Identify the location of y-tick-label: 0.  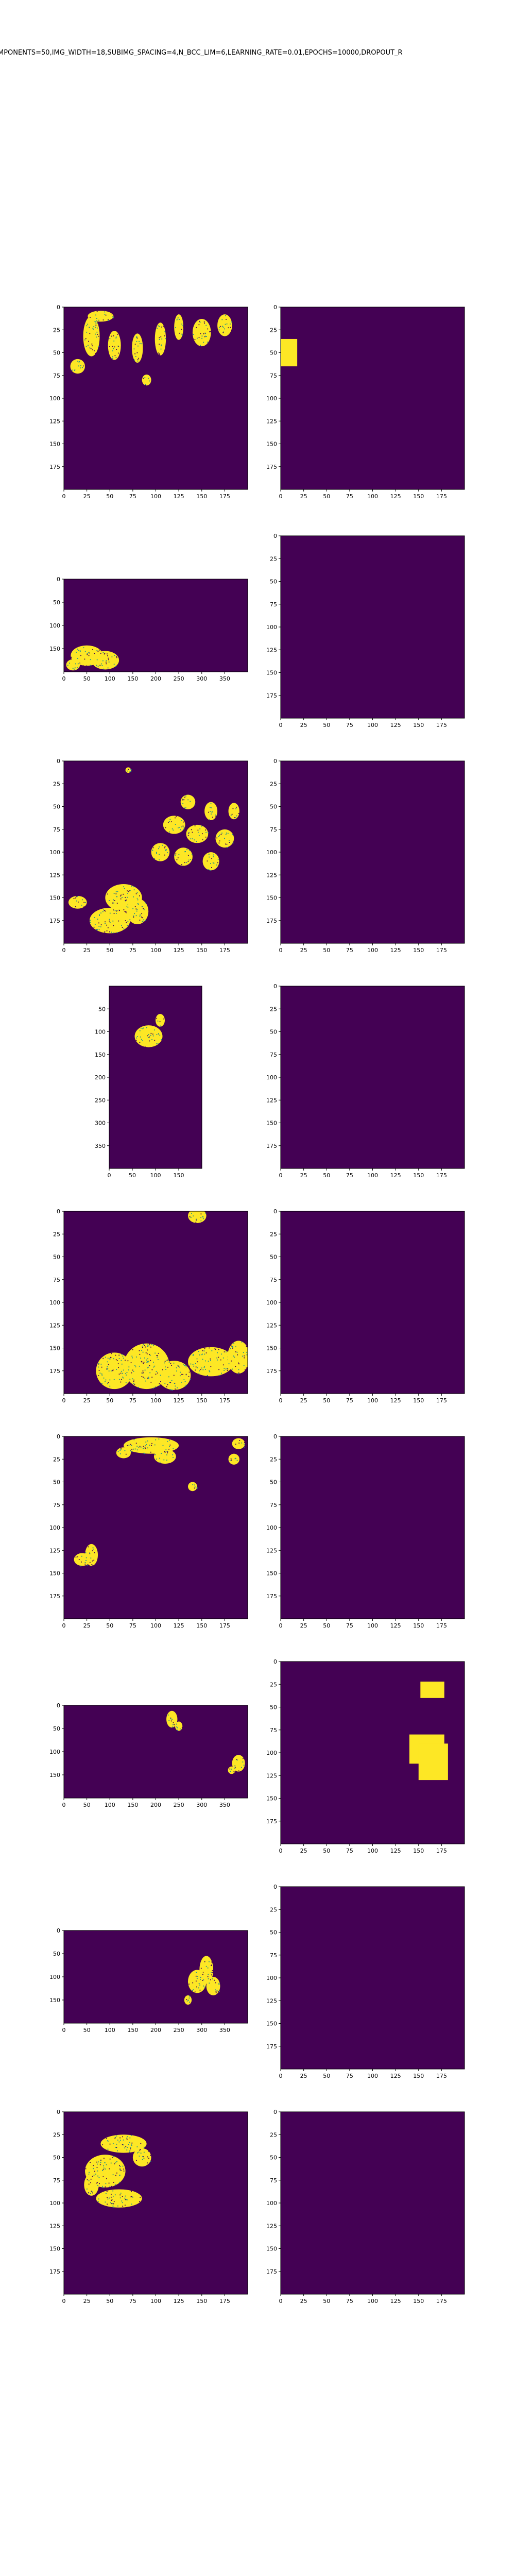
(275, 307).